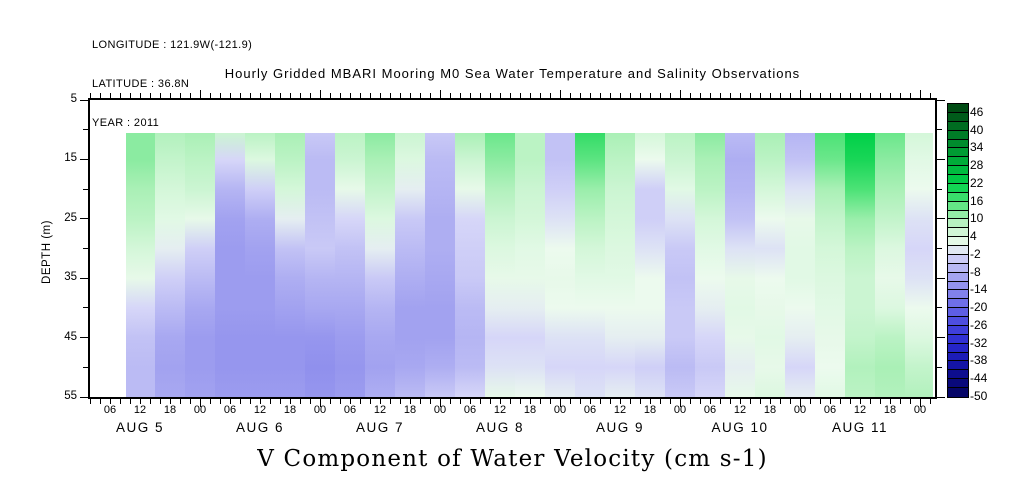  Describe the element at coordinates (977, 111) in the screenshot. I see `colorbar-tick-label: 46` at that location.